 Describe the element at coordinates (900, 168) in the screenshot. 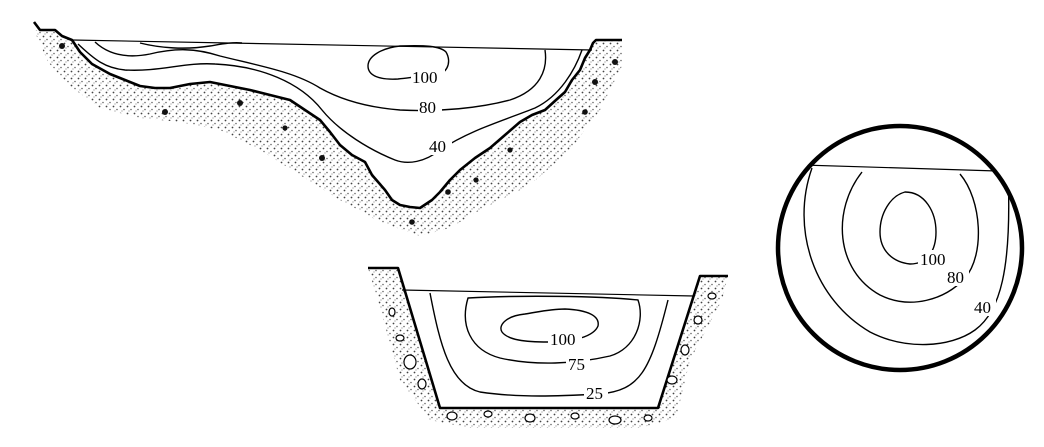

I see `pipe-water-surface` at that location.